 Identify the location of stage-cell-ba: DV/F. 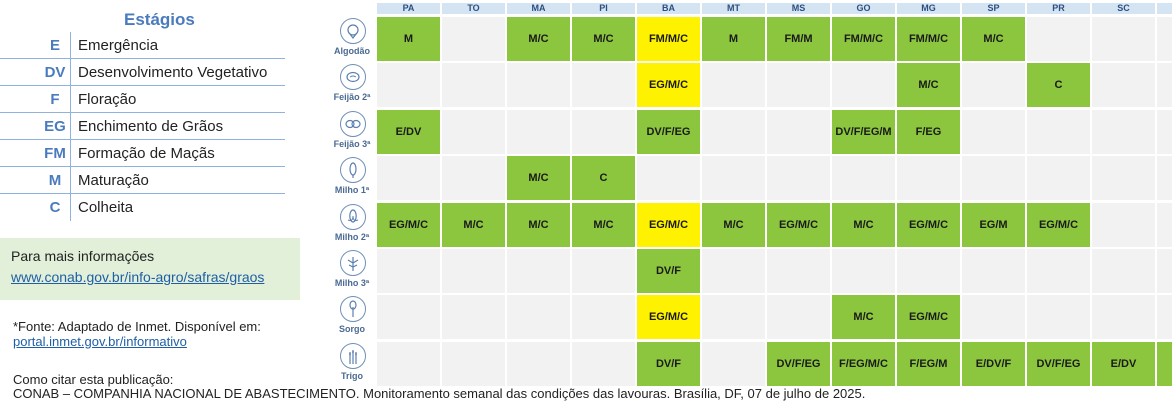
(668, 271).